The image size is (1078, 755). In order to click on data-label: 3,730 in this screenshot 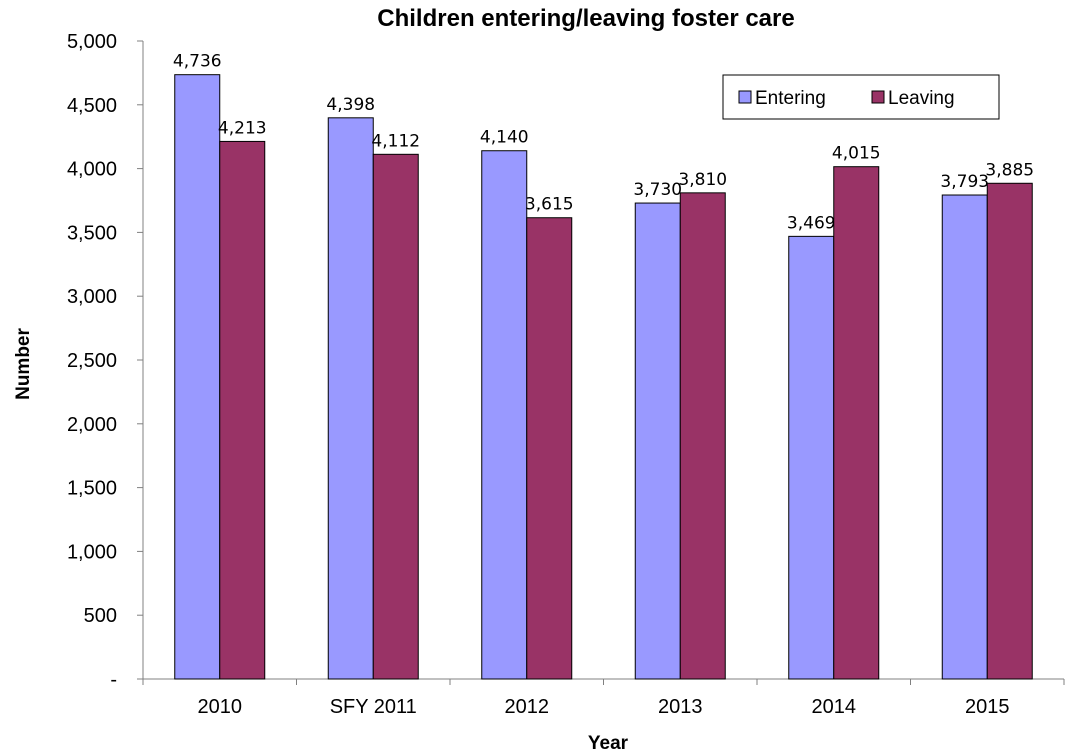, I will do `click(657, 190)`.